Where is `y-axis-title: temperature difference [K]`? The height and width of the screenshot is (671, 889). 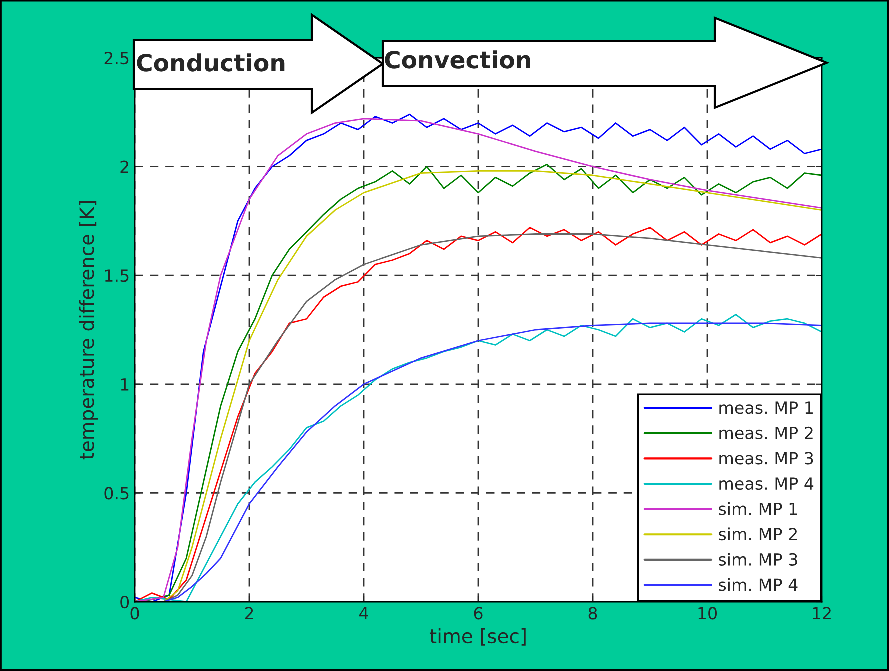
y-axis-title: temperature difference [K] is located at coordinates (88, 330).